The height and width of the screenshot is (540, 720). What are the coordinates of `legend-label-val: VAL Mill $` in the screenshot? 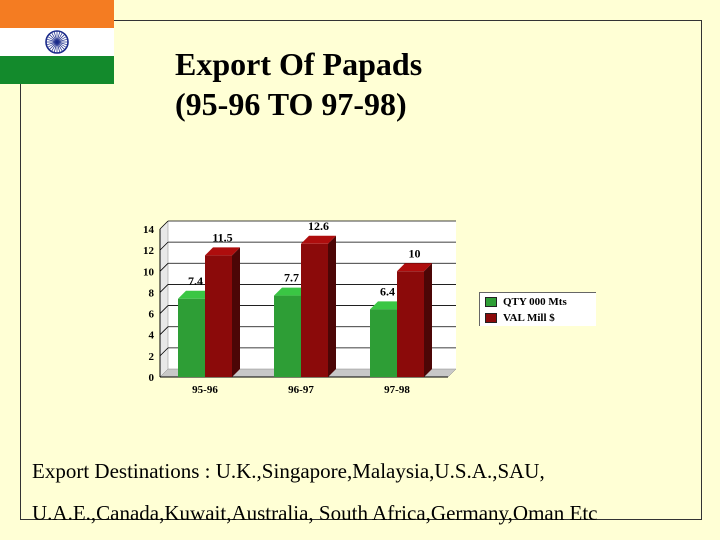 It's located at (529, 317).